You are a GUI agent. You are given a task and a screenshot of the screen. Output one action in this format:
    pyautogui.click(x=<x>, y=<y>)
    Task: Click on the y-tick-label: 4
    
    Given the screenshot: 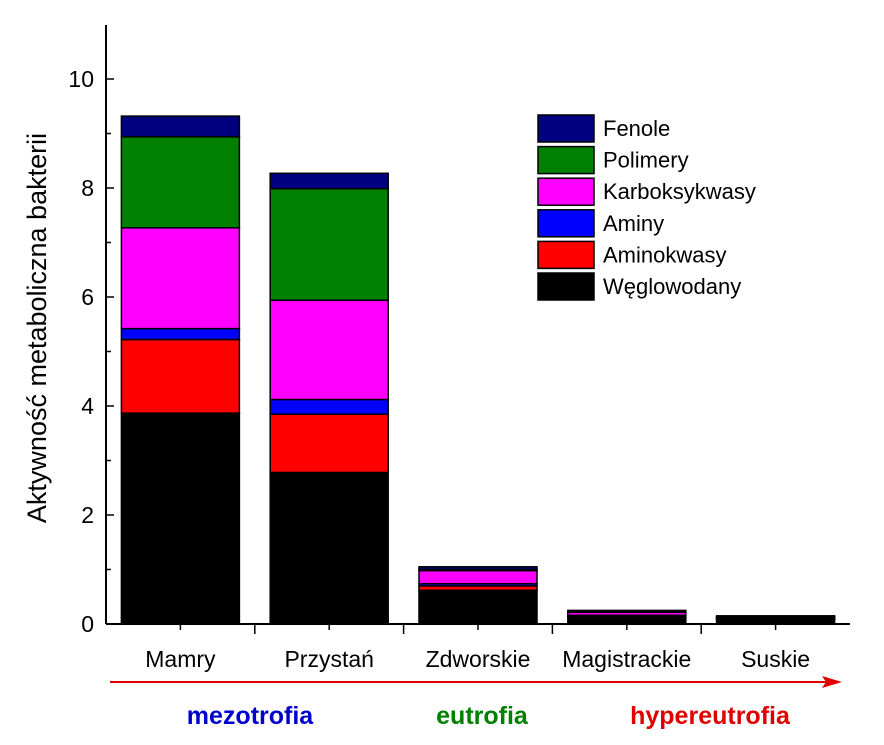 What is the action you would take?
    pyautogui.click(x=87, y=406)
    